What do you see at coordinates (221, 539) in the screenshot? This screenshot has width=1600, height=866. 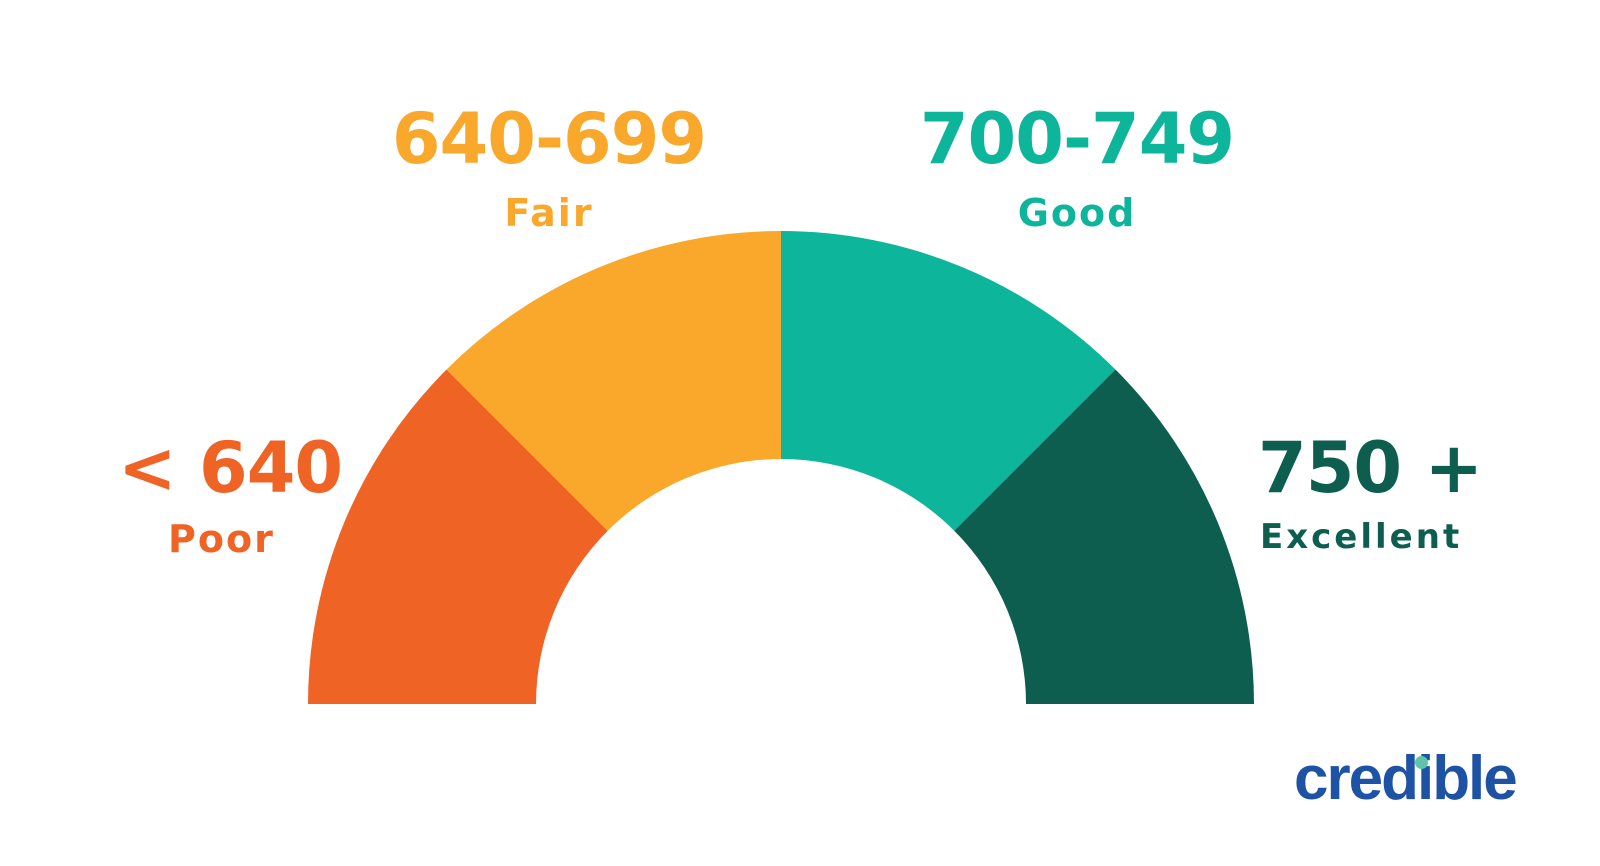 I see `poor-label: Poor` at bounding box center [221, 539].